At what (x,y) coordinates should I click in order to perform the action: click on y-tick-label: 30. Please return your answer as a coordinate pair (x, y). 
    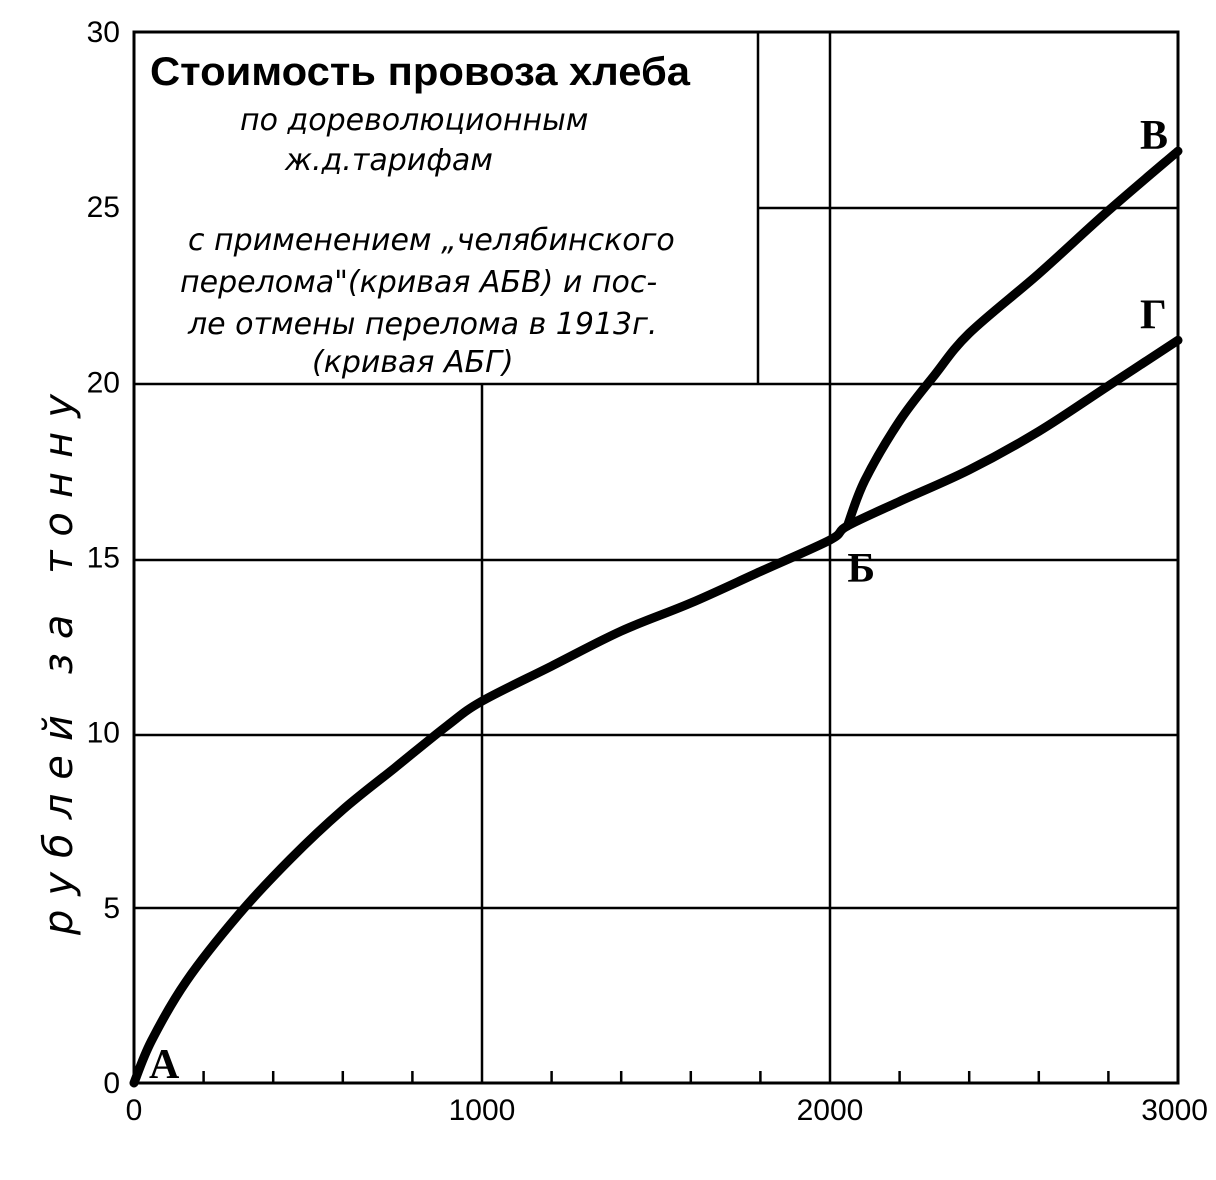
    Looking at the image, I should click on (103, 32).